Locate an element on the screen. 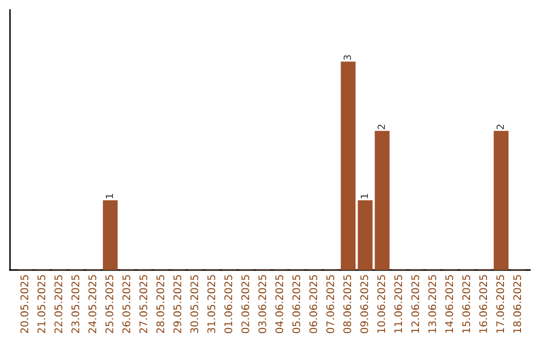  x-tick-label: 01.06.2025 is located at coordinates (228, 304).